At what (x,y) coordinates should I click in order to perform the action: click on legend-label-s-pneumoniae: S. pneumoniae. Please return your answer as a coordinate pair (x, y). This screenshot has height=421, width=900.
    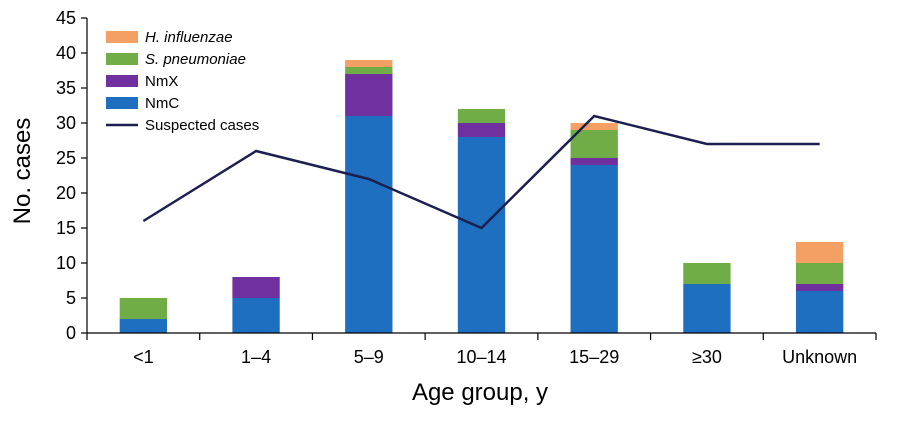
    Looking at the image, I should click on (195, 59).